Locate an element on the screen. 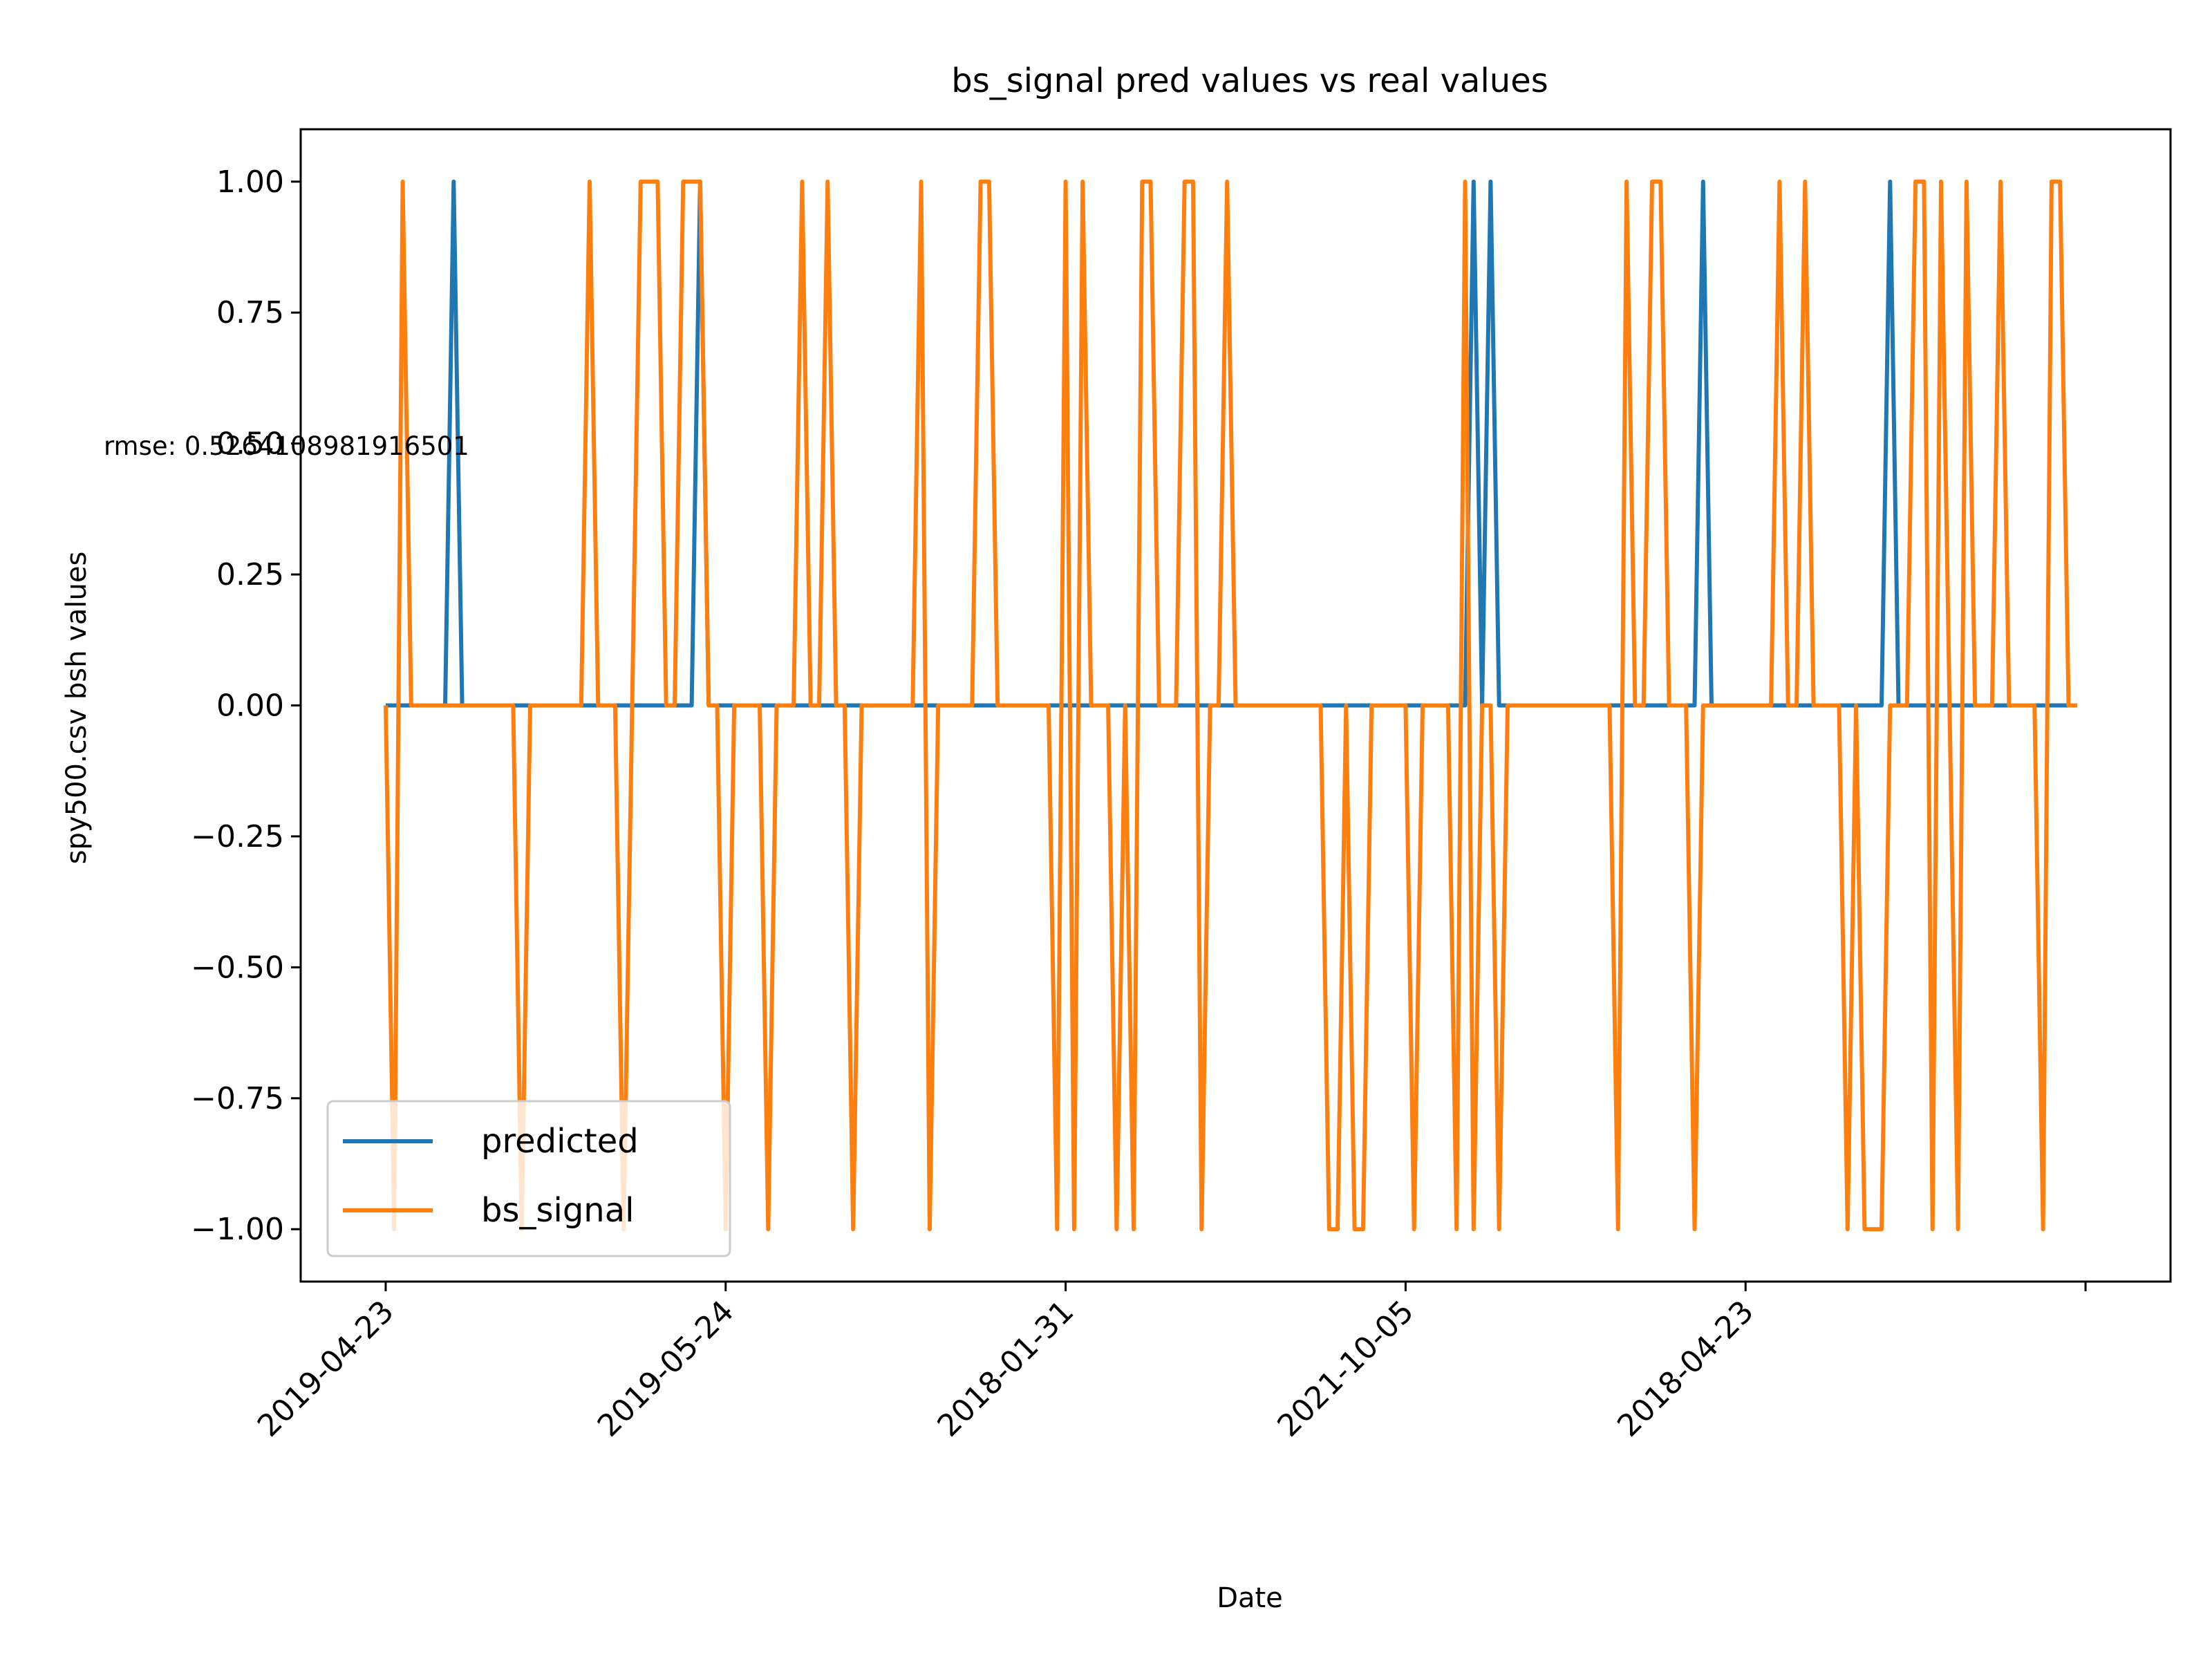  y-tick-label: 1.00 is located at coordinates (250, 182).